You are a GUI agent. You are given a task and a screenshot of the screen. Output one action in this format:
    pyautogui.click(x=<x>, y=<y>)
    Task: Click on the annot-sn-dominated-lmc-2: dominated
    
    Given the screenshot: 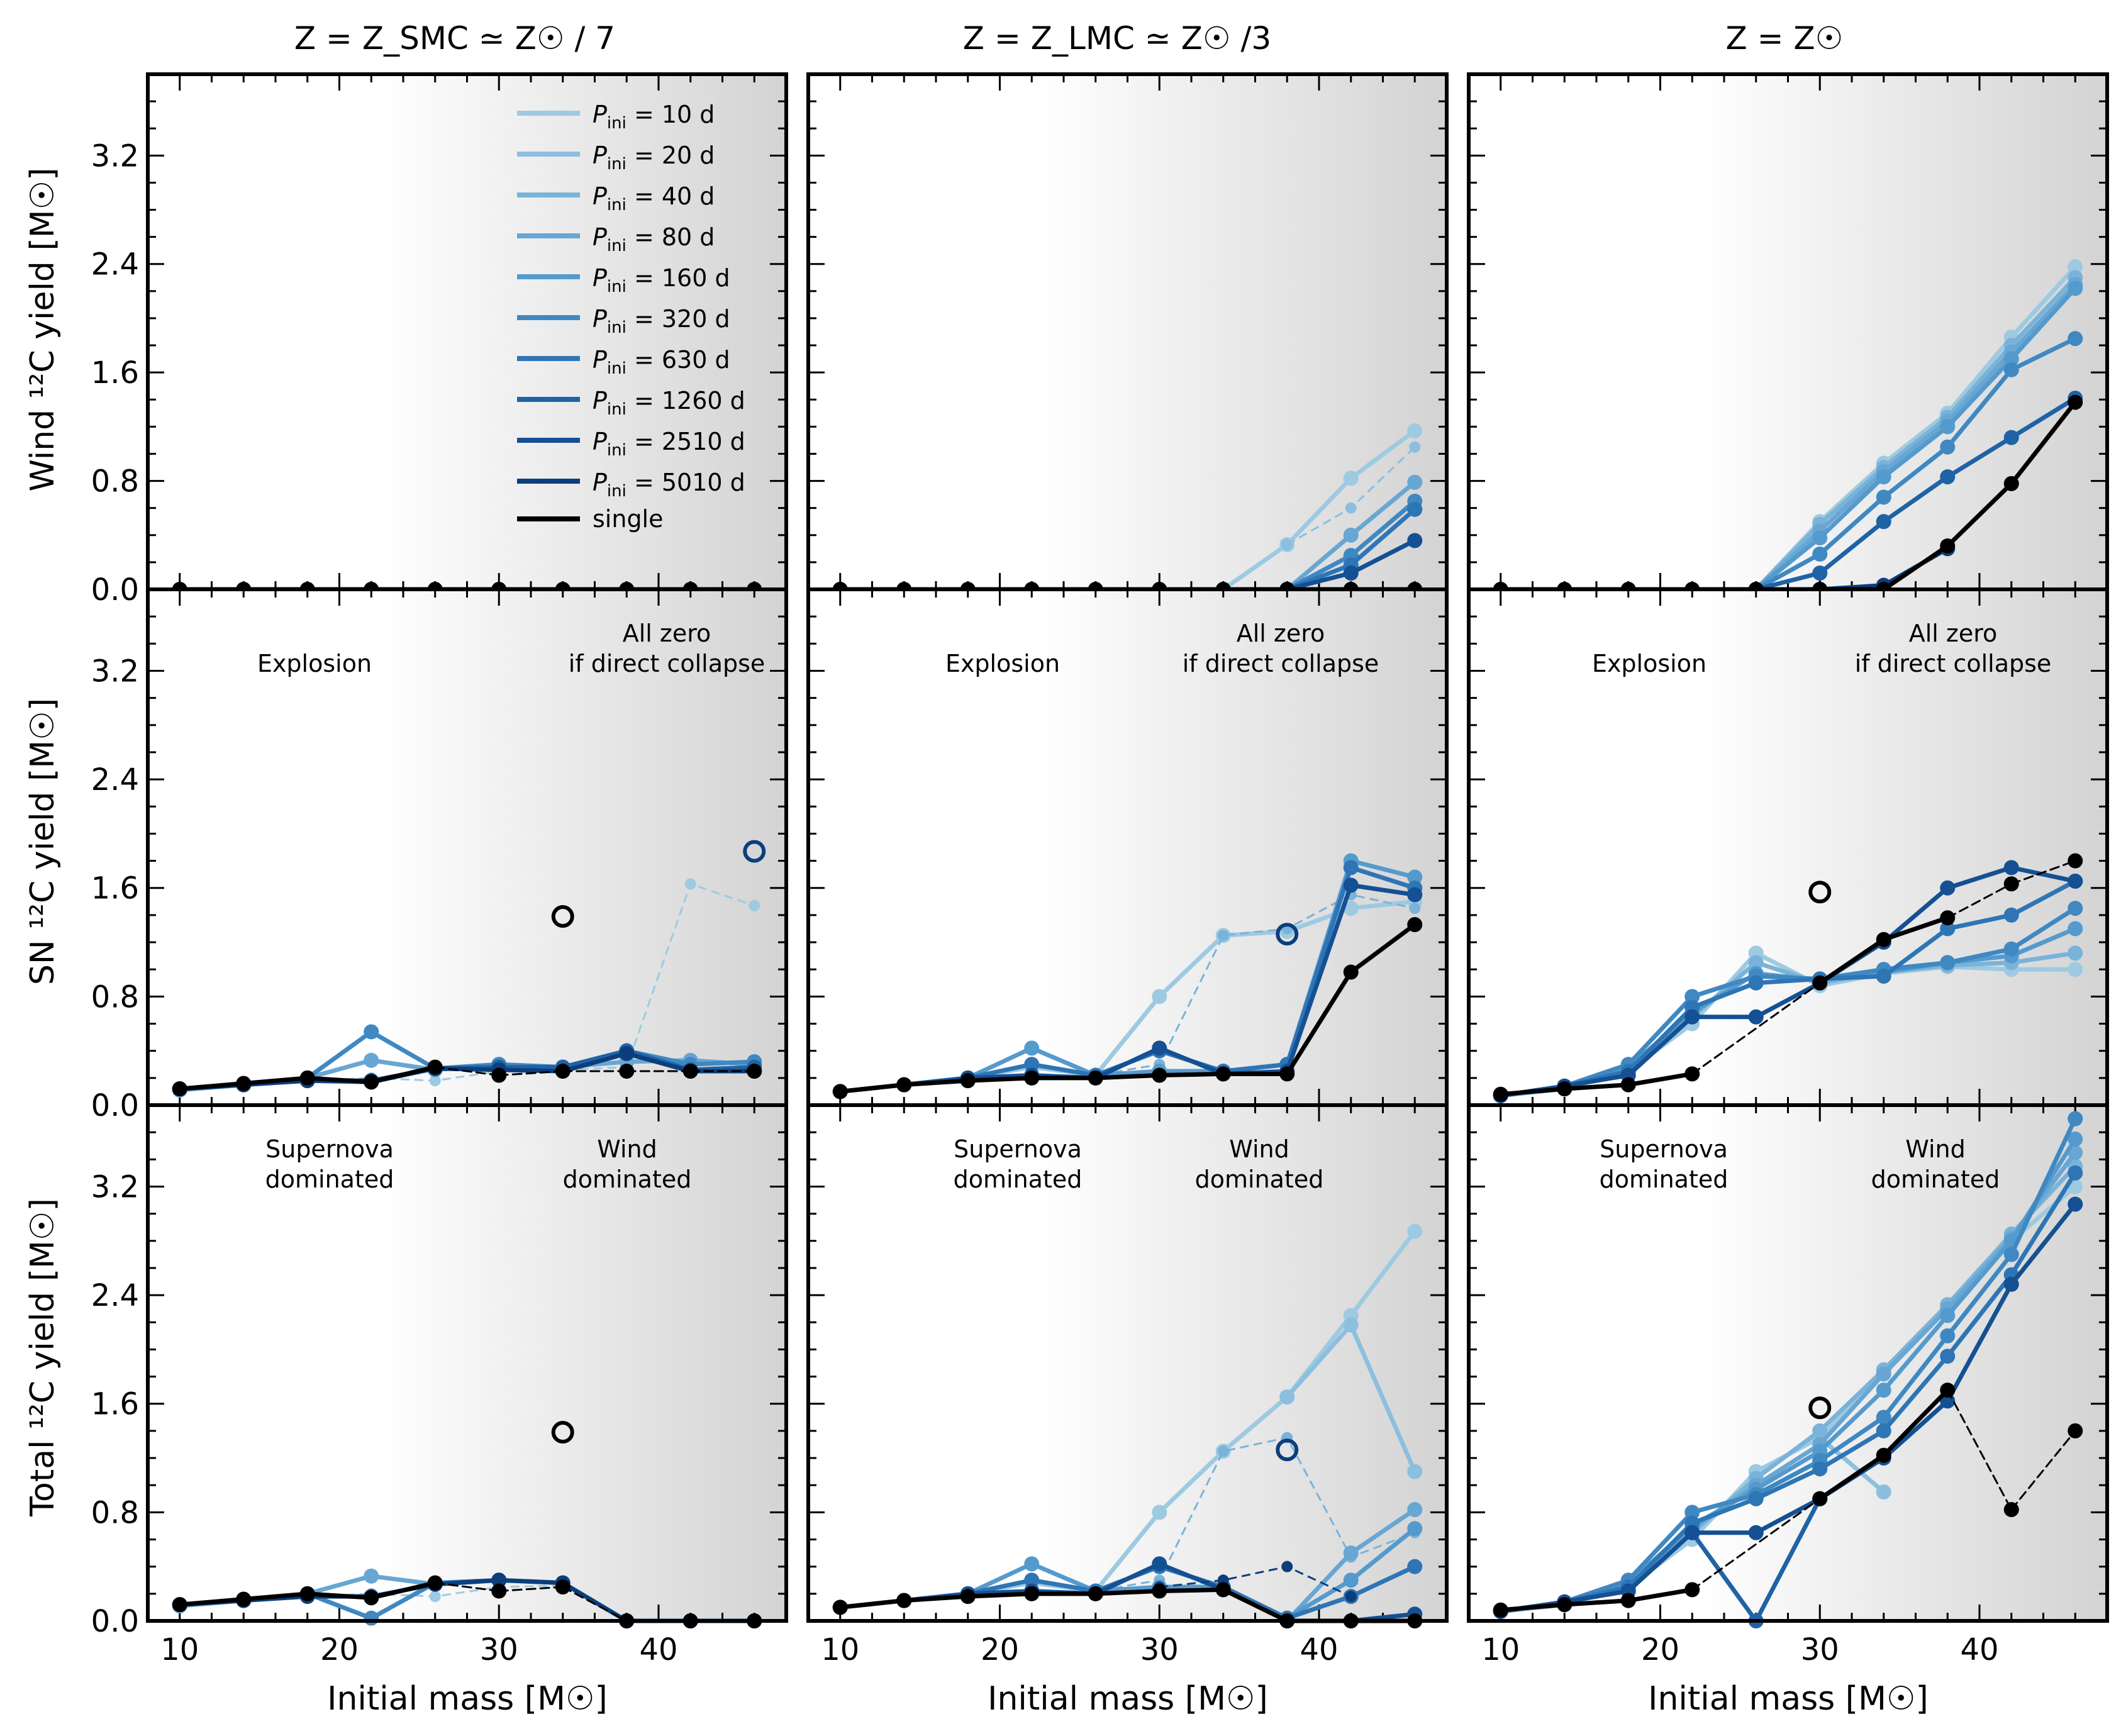 What is the action you would take?
    pyautogui.click(x=1018, y=1180)
    